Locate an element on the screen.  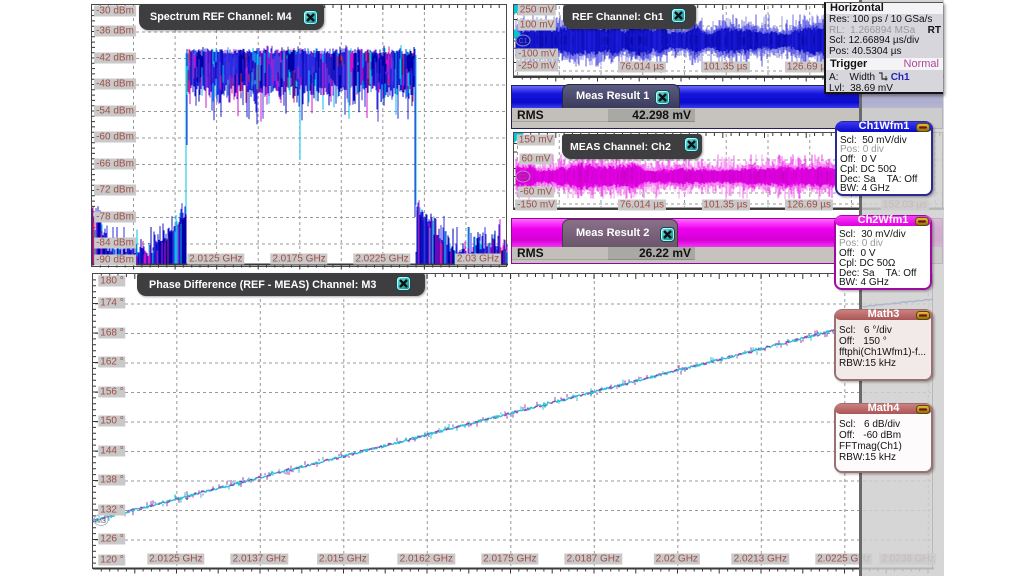
svg-text: C1 is located at coordinates (523, 41).